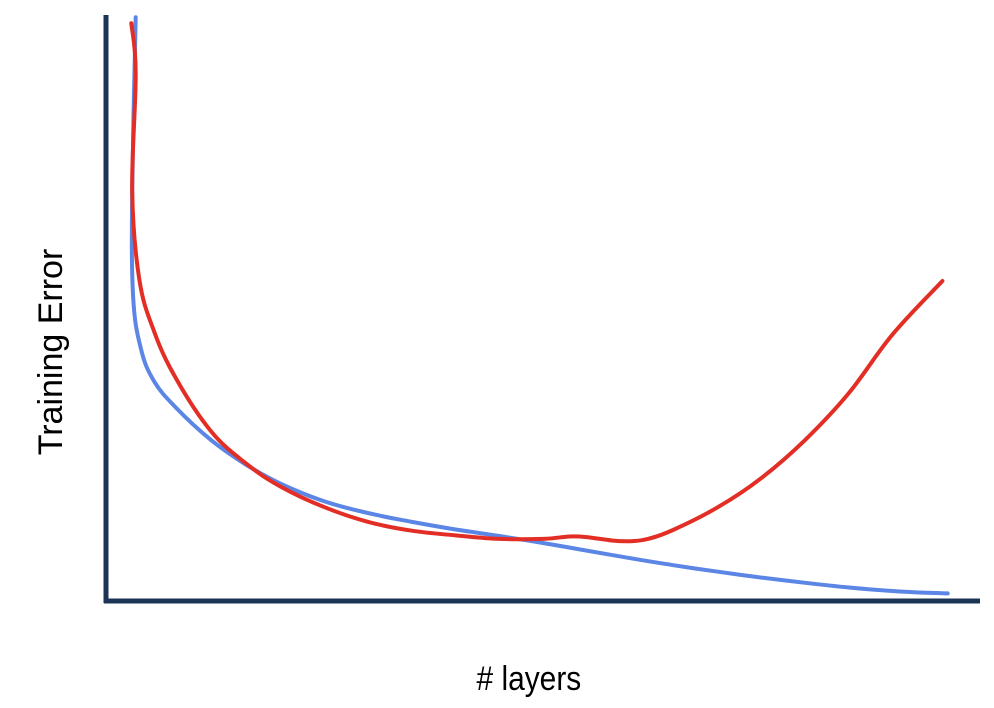 The width and height of the screenshot is (994, 708). I want to click on y-axis-label: Training Error, so click(51, 352).